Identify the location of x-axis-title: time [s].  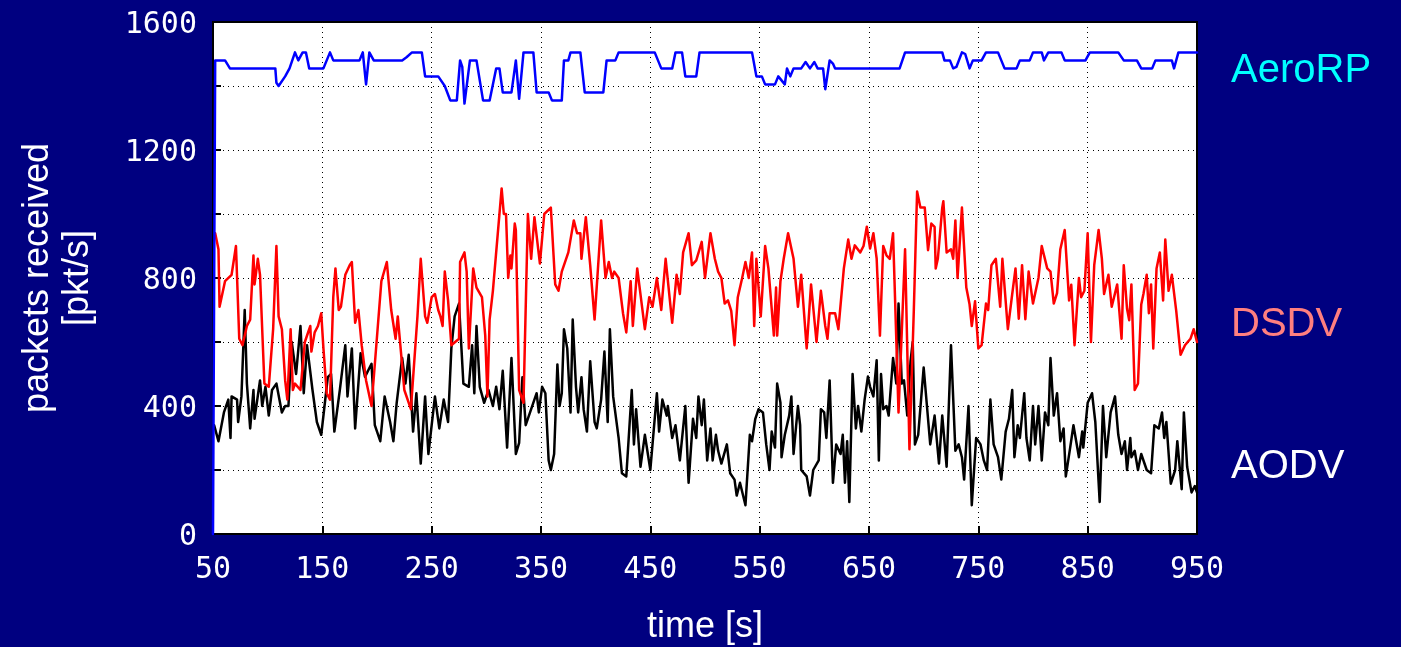
(705, 624).